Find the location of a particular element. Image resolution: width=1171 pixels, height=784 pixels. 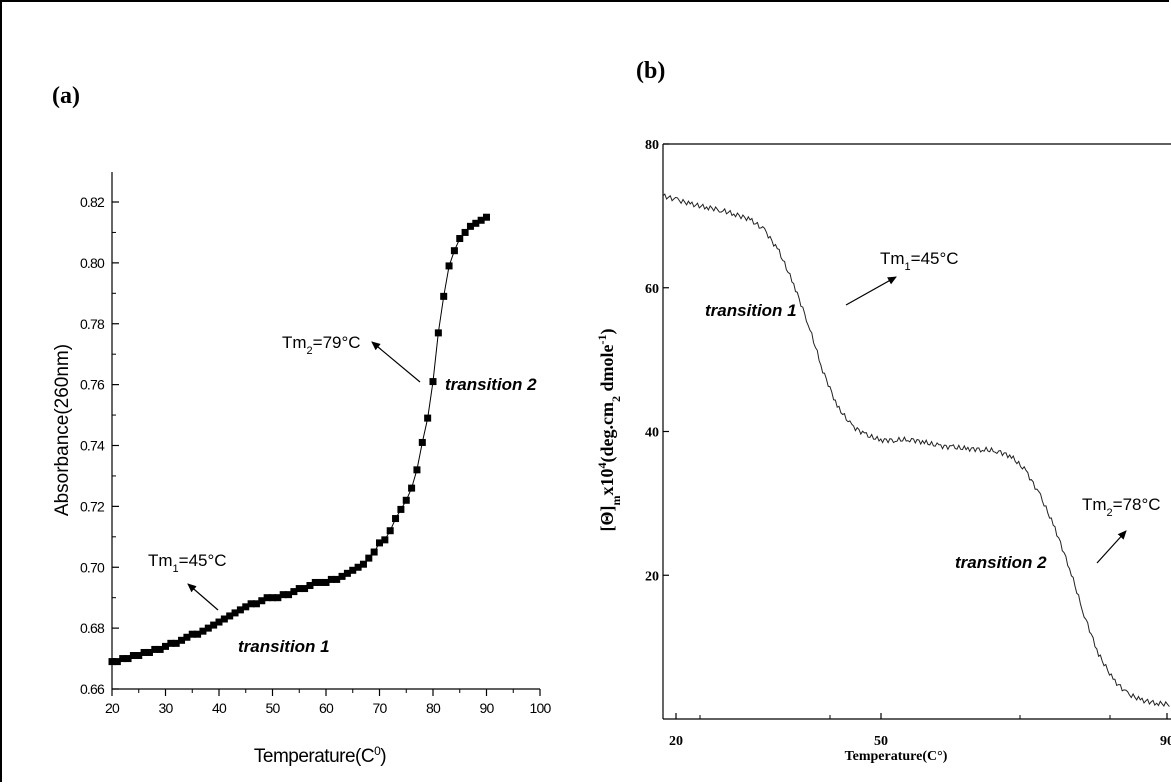

panel-b-y-tick-label: 40 is located at coordinates (652, 433).